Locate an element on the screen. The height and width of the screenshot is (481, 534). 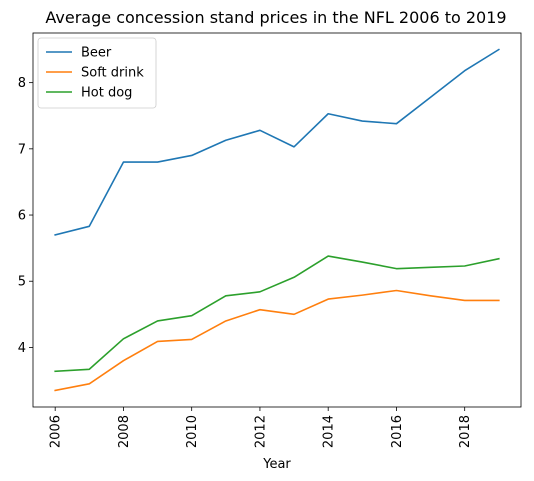
legend-box is located at coordinates (97, 73).